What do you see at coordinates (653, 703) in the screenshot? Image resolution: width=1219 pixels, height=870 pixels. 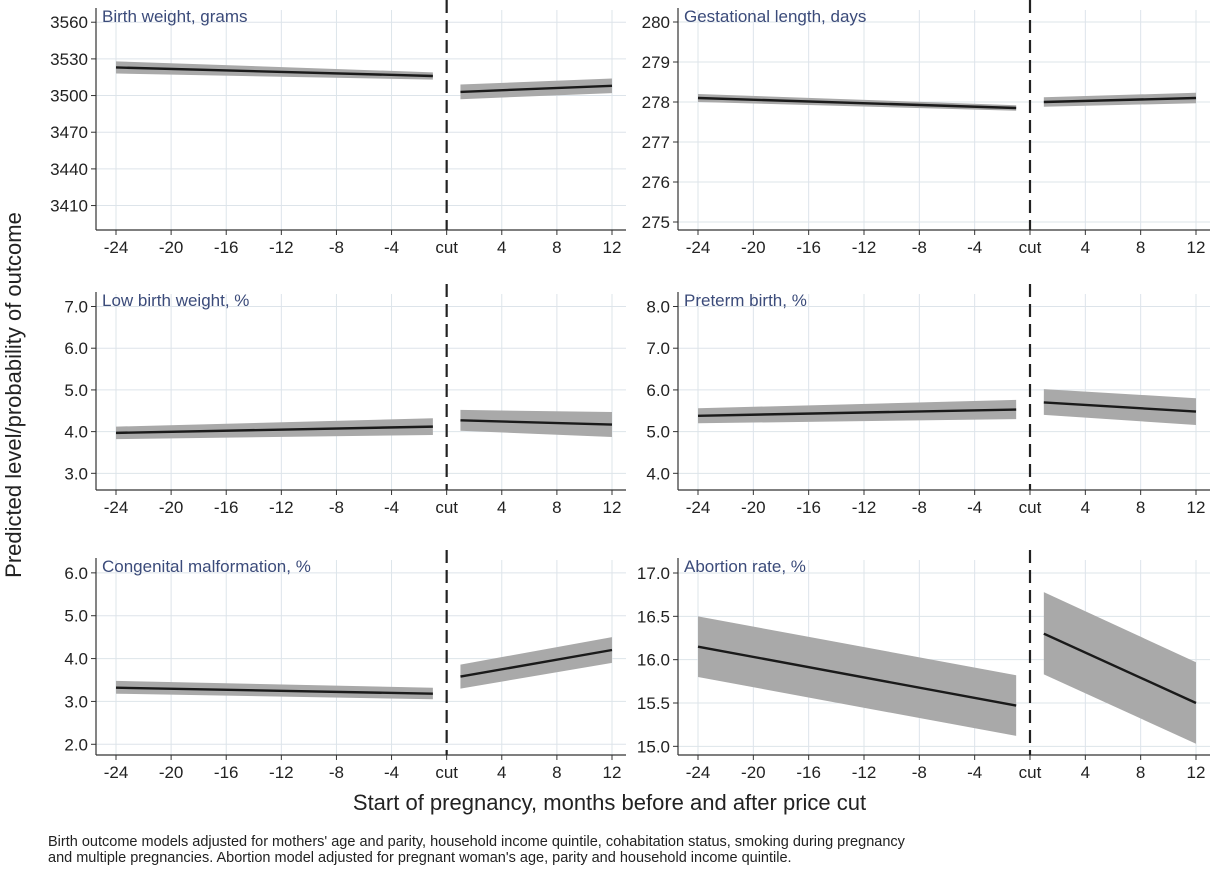 I see `y-tick-label: 15.5` at bounding box center [653, 703].